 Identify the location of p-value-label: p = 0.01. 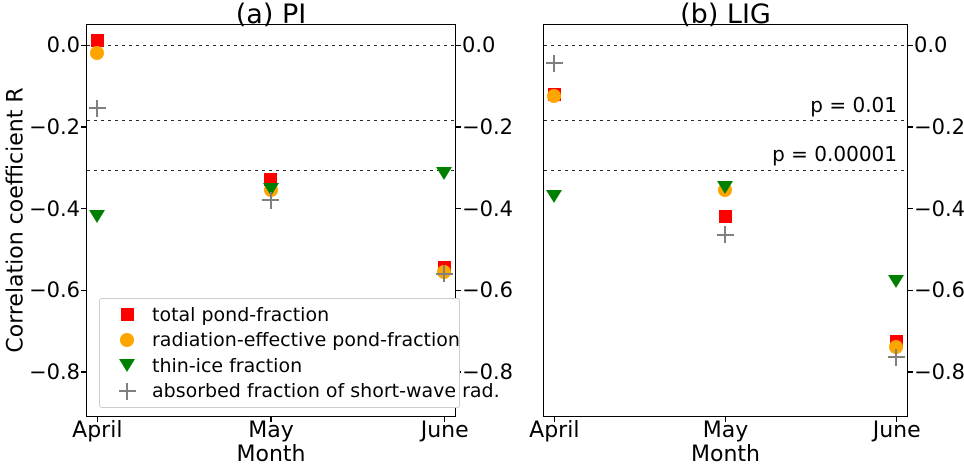
(853, 104).